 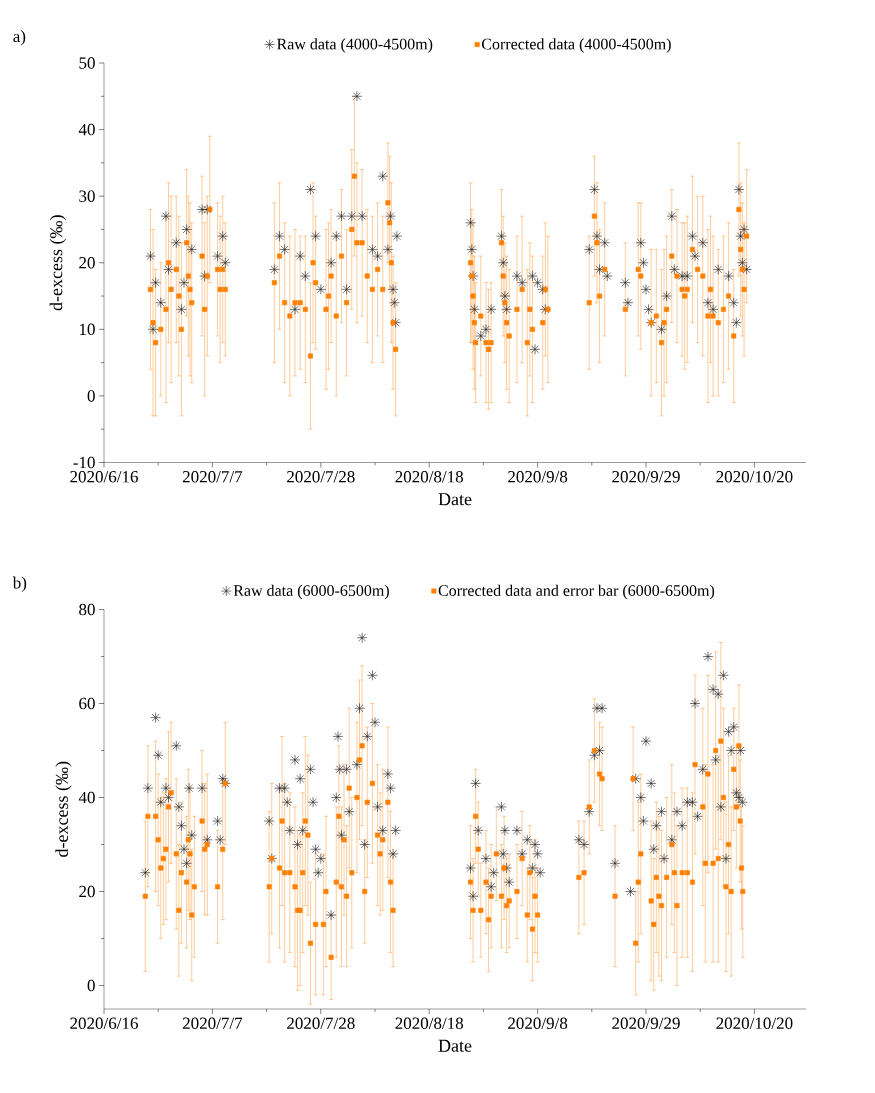 I want to click on chart-title: a), so click(x=19, y=38).